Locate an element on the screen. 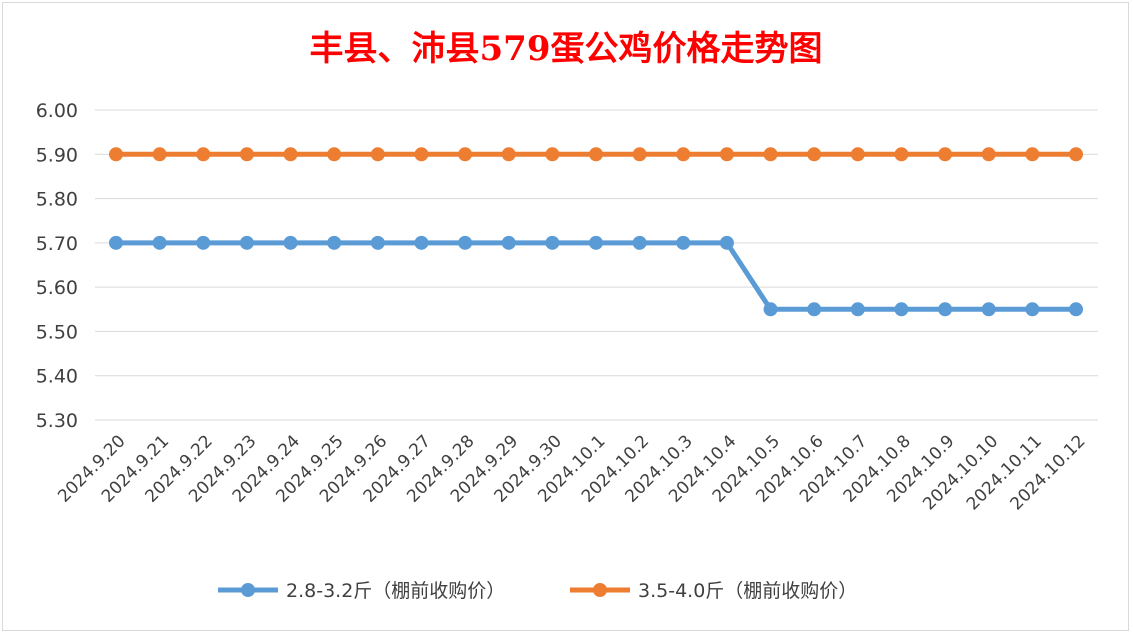 The height and width of the screenshot is (635, 1133). y-tick-label: 5.90 is located at coordinates (57, 155).